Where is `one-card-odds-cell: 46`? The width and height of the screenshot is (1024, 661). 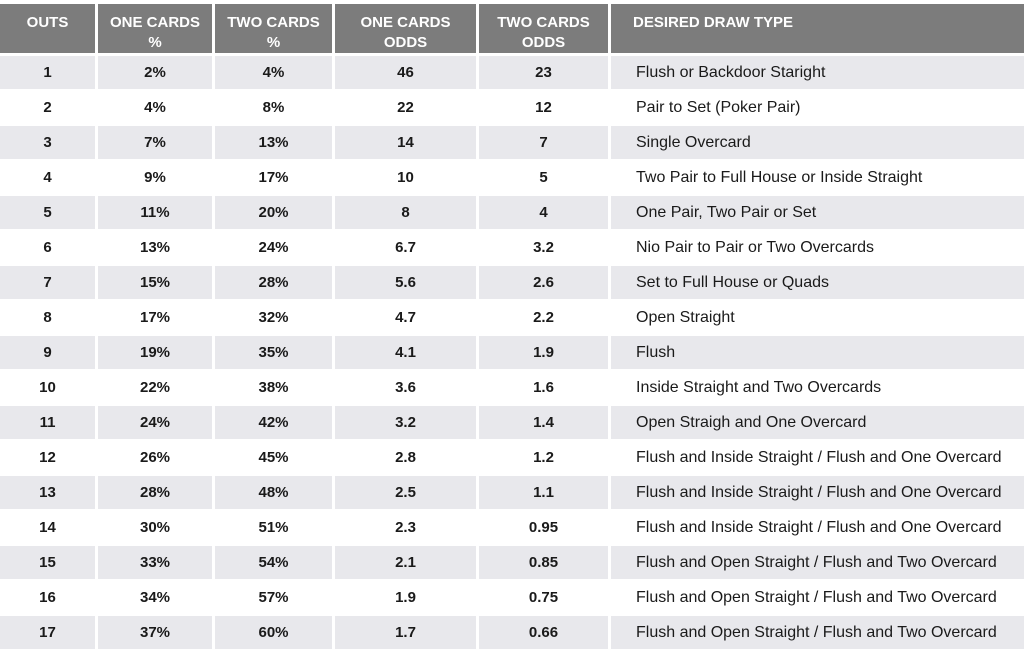
one-card-odds-cell: 46 is located at coordinates (405, 72).